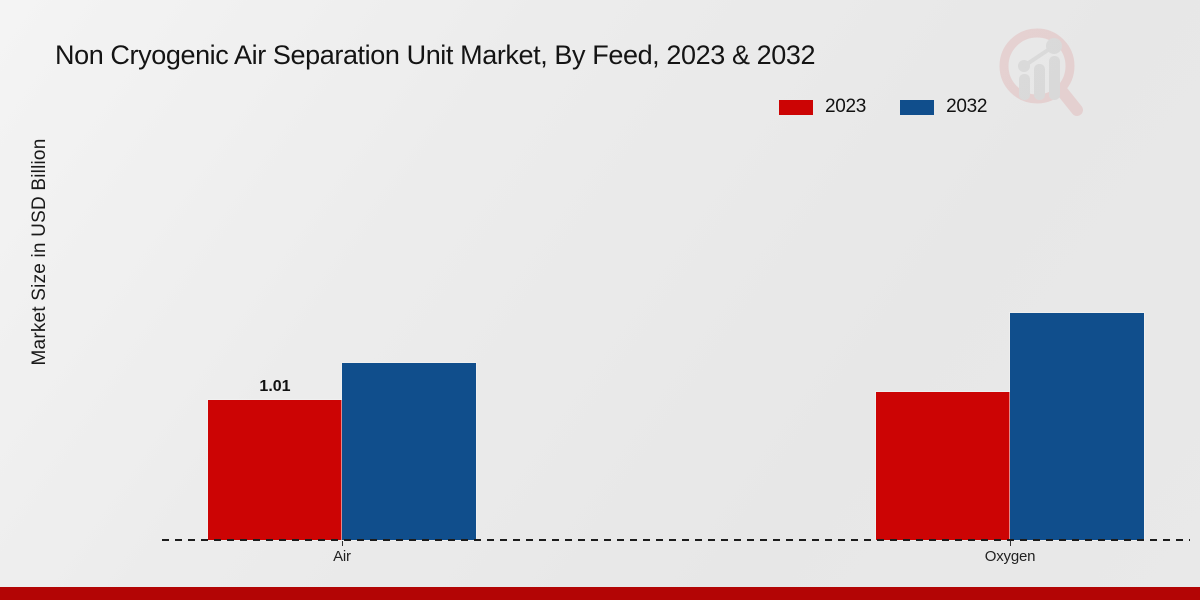  What do you see at coordinates (1010, 543) in the screenshot?
I see `x-axis-tick-oxygen` at bounding box center [1010, 543].